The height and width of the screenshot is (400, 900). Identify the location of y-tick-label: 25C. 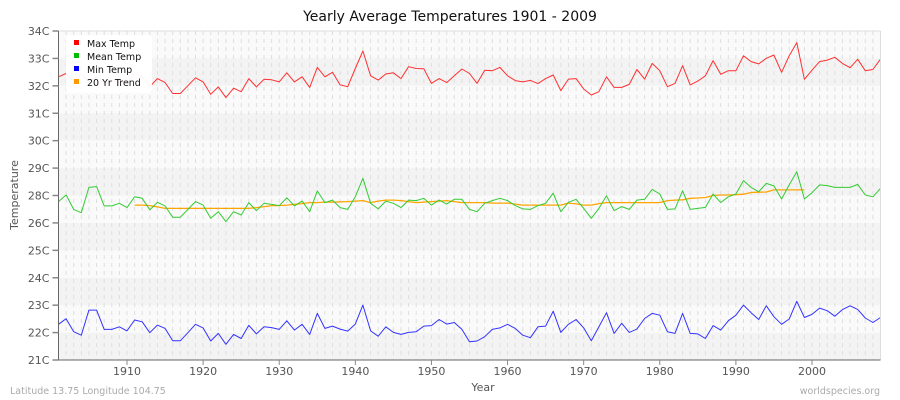
(39, 250).